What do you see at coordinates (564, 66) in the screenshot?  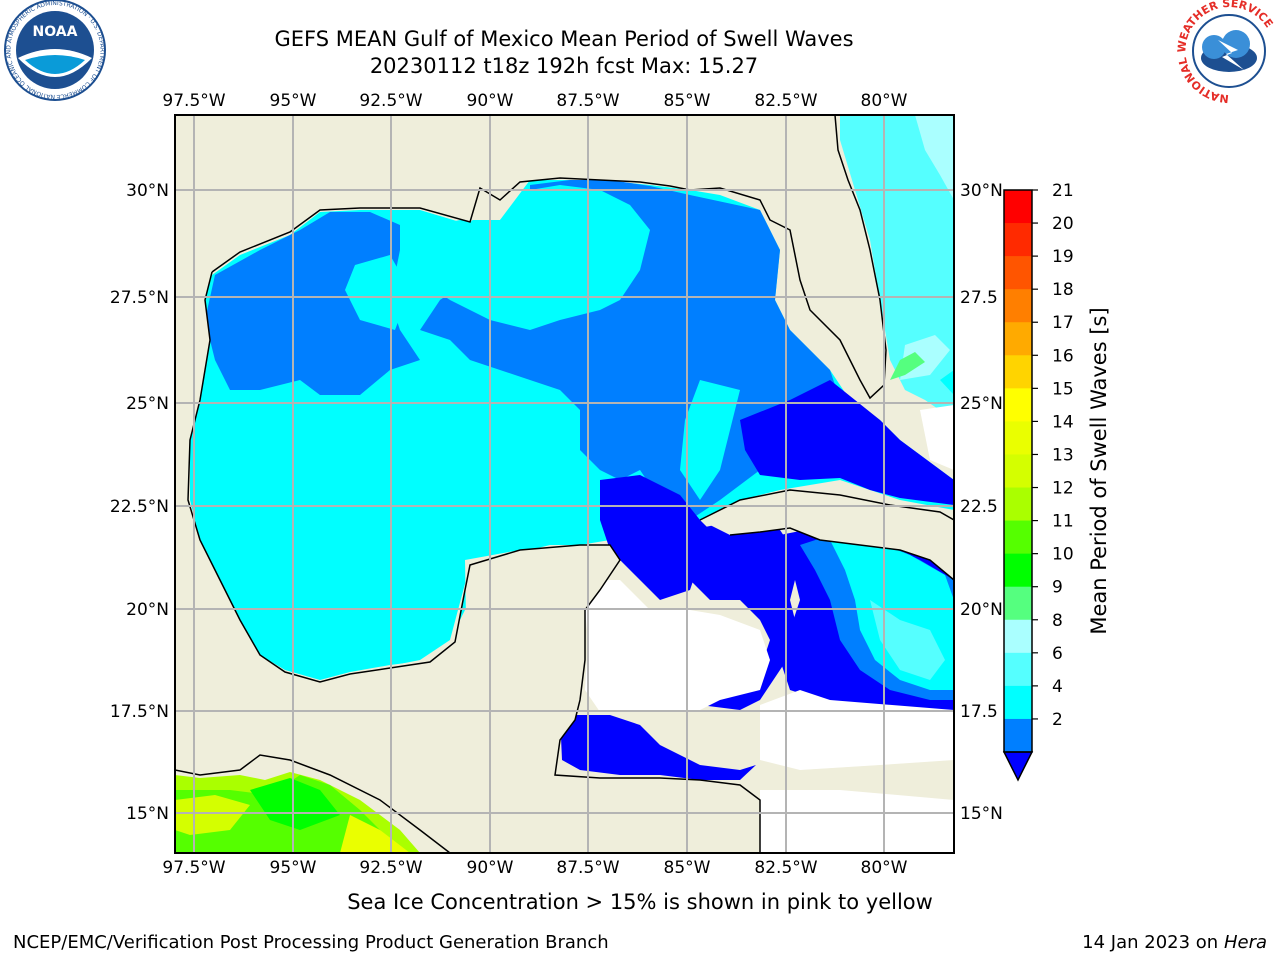 I see `chart-subtitle: 20230112 t18z 192h fcst Max: 15.27` at bounding box center [564, 66].